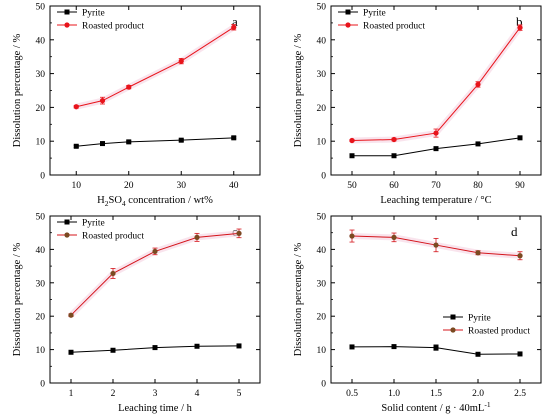  What do you see at coordinates (239, 394) in the screenshot?
I see `x-tick-label: 5` at bounding box center [239, 394].